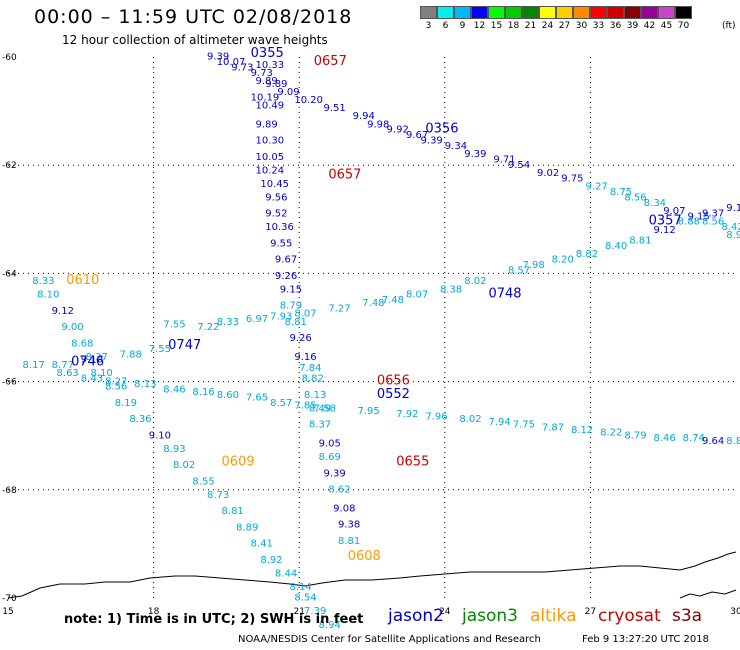 Image resolution: width=740 pixels, height=650 pixels. I want to click on swh-value: 9.27, so click(597, 187).